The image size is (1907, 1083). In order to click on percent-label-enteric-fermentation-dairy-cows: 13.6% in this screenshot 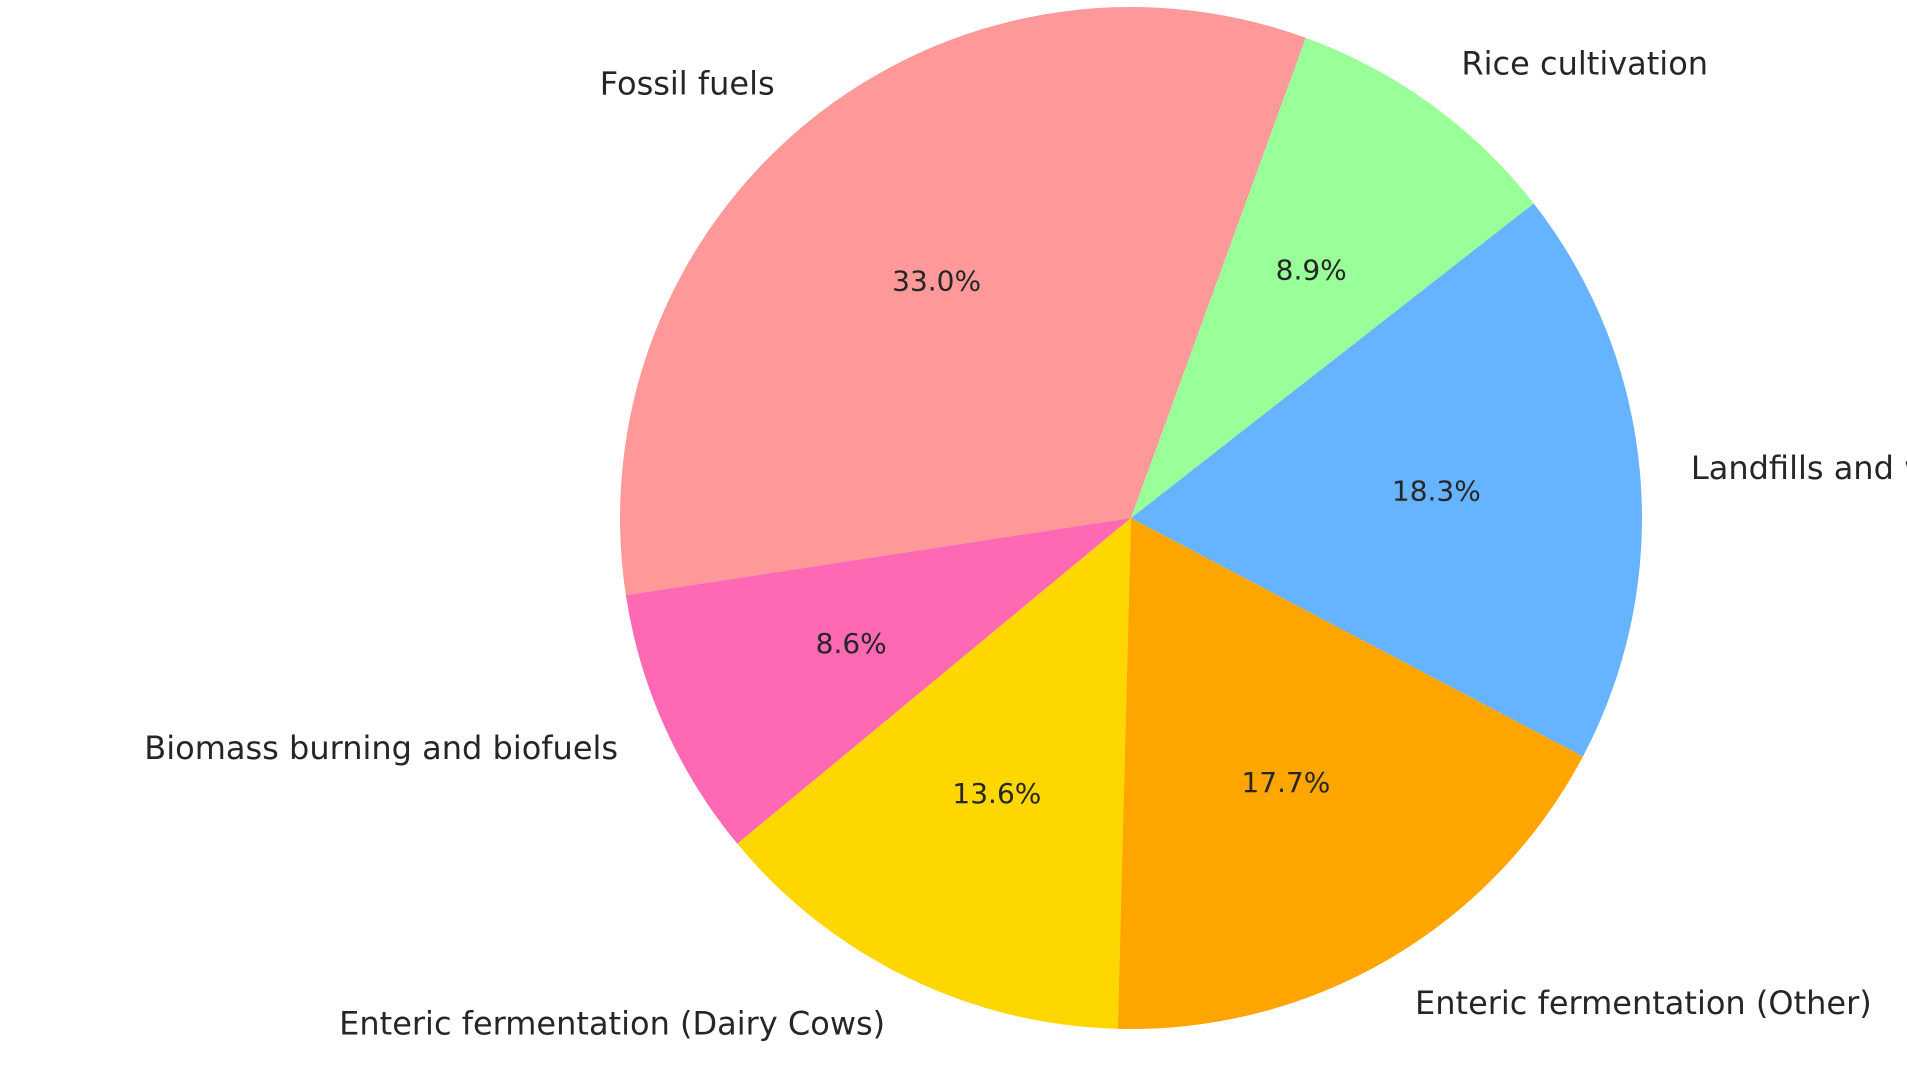, I will do `click(996, 793)`.